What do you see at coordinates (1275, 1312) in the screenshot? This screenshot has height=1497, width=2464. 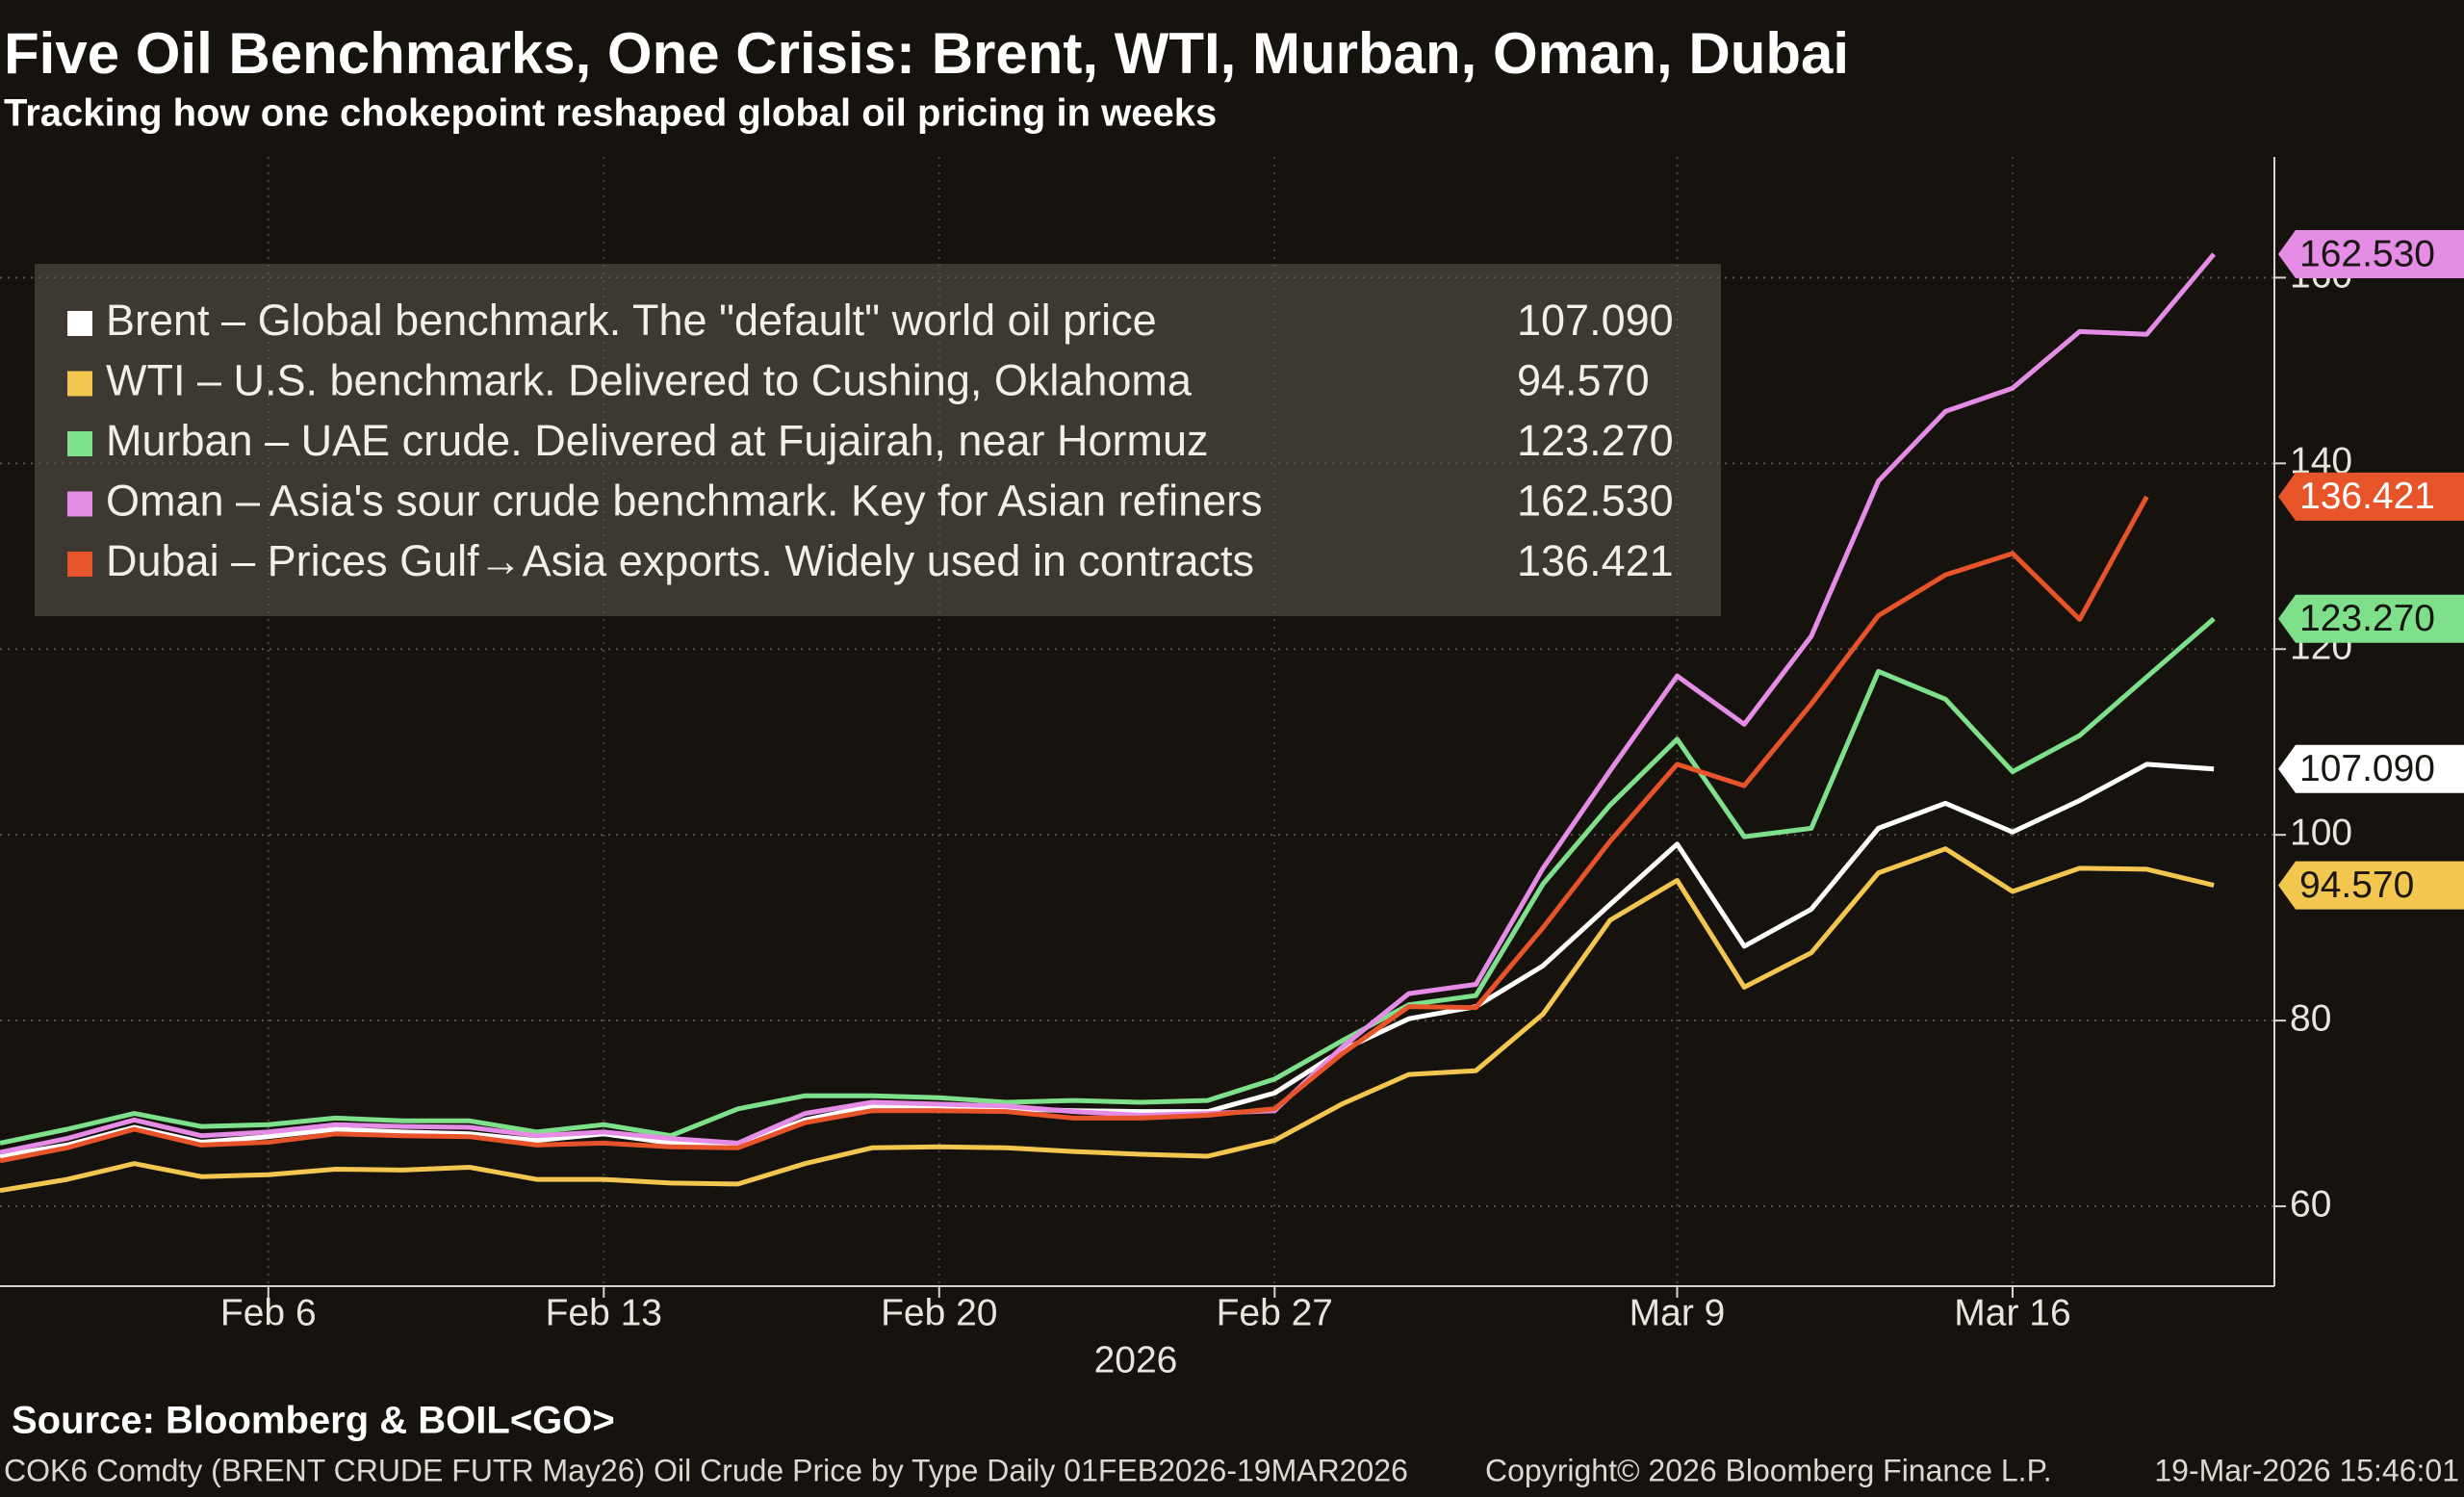 I see `x-tick-label: Feb 27` at bounding box center [1275, 1312].